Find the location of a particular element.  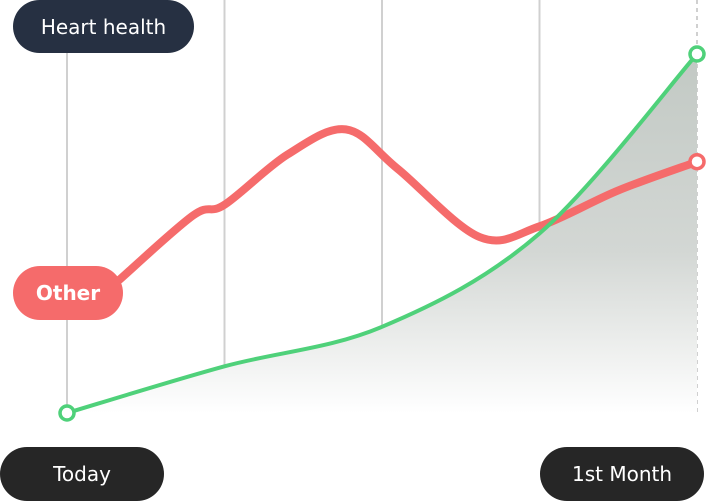

heart-health-label: Heart health is located at coordinates (103, 26).